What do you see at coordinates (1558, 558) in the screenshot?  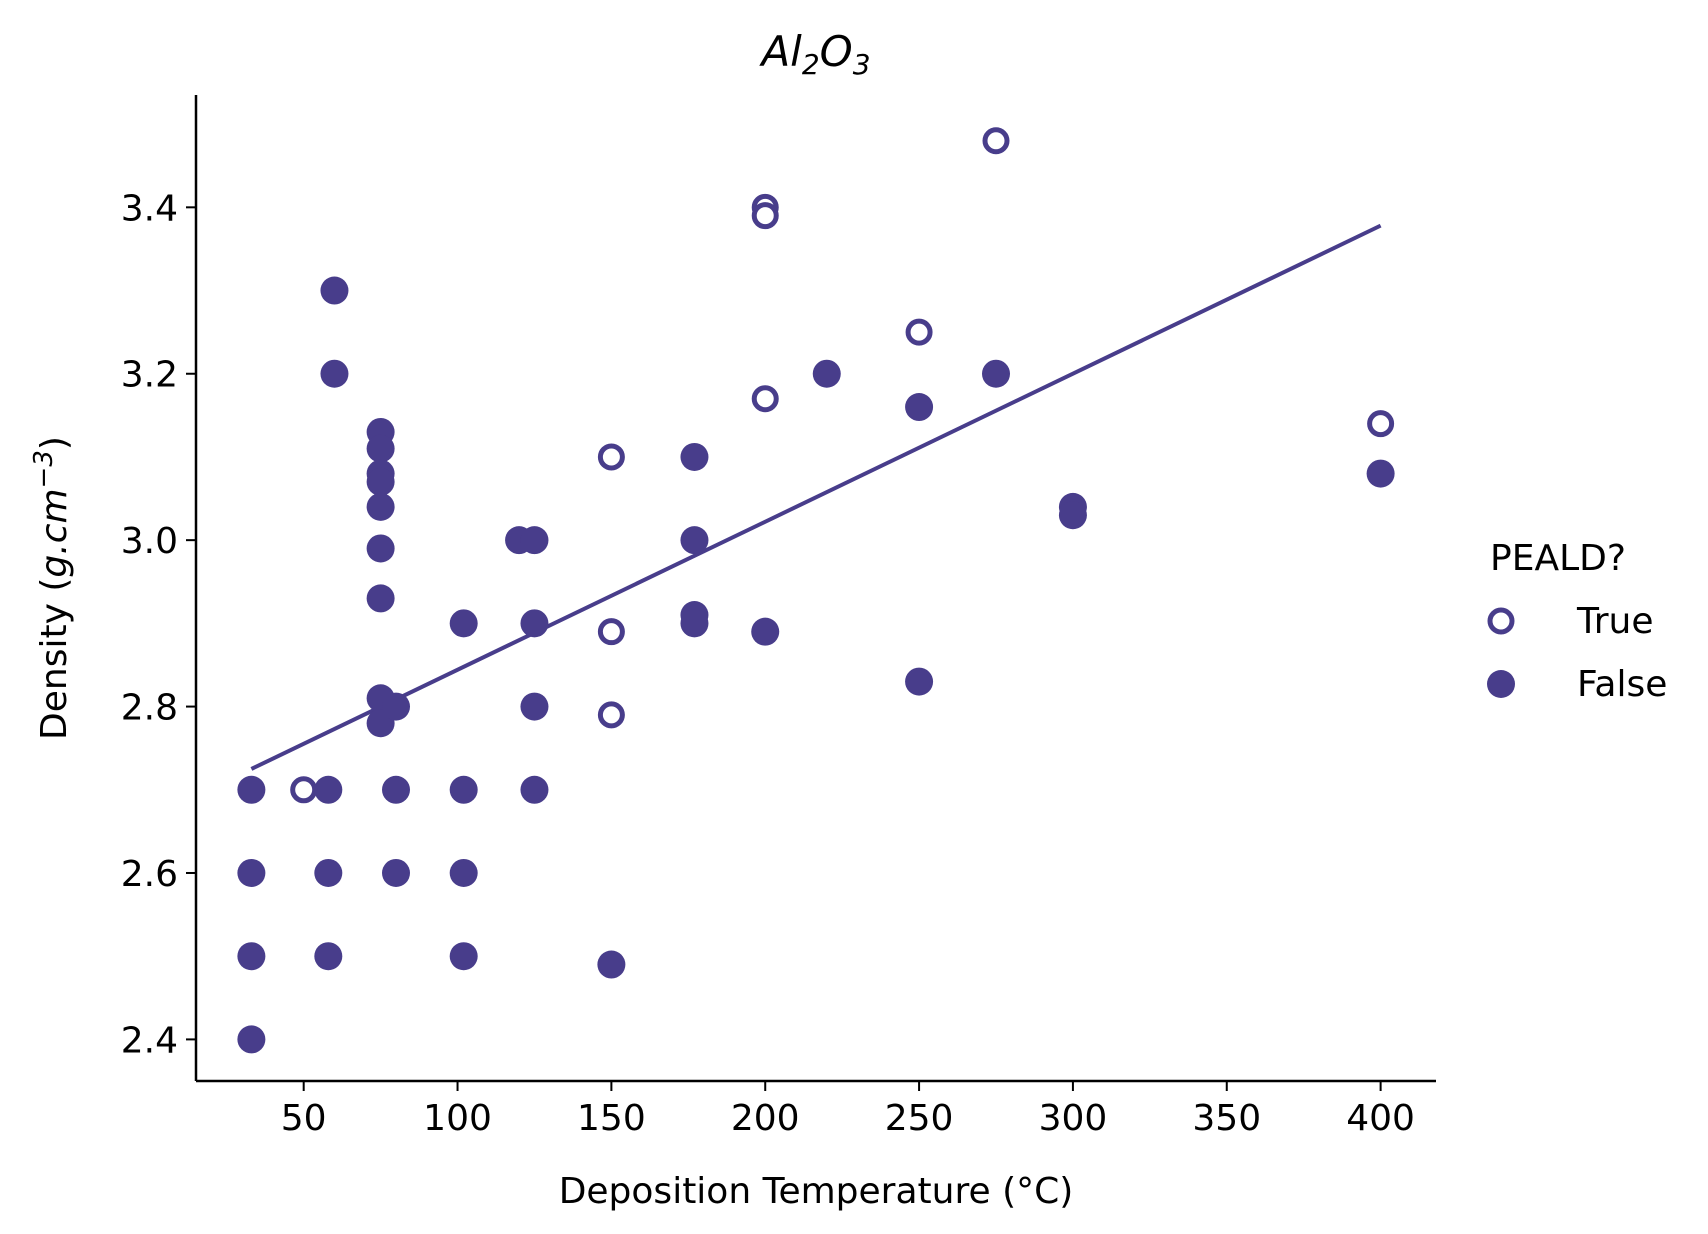 I see `legend-title: PEALD?` at bounding box center [1558, 558].